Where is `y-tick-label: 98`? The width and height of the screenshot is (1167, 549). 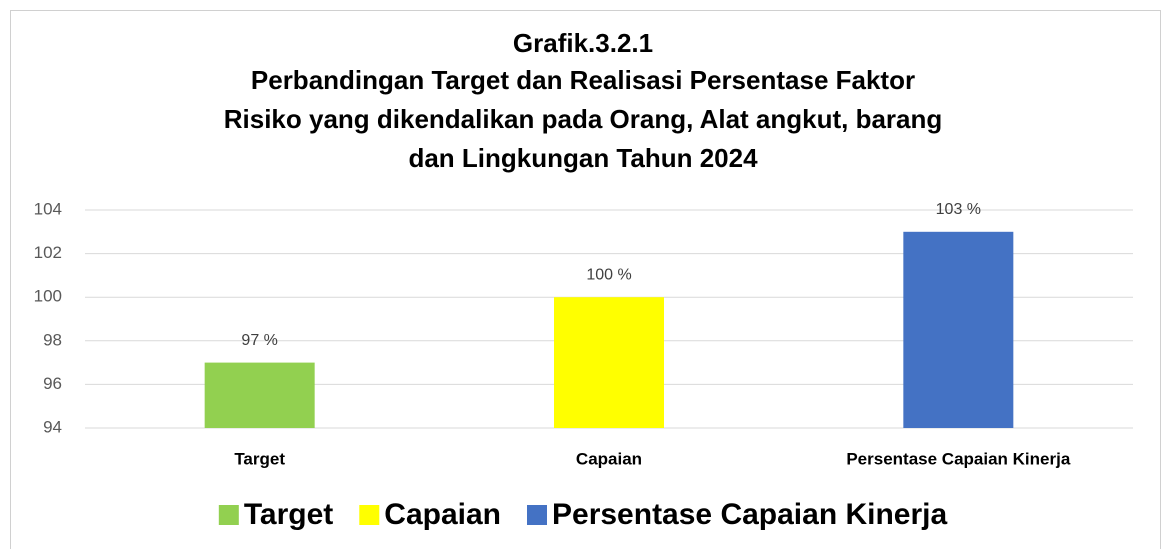 y-tick-label: 98 is located at coordinates (52, 339).